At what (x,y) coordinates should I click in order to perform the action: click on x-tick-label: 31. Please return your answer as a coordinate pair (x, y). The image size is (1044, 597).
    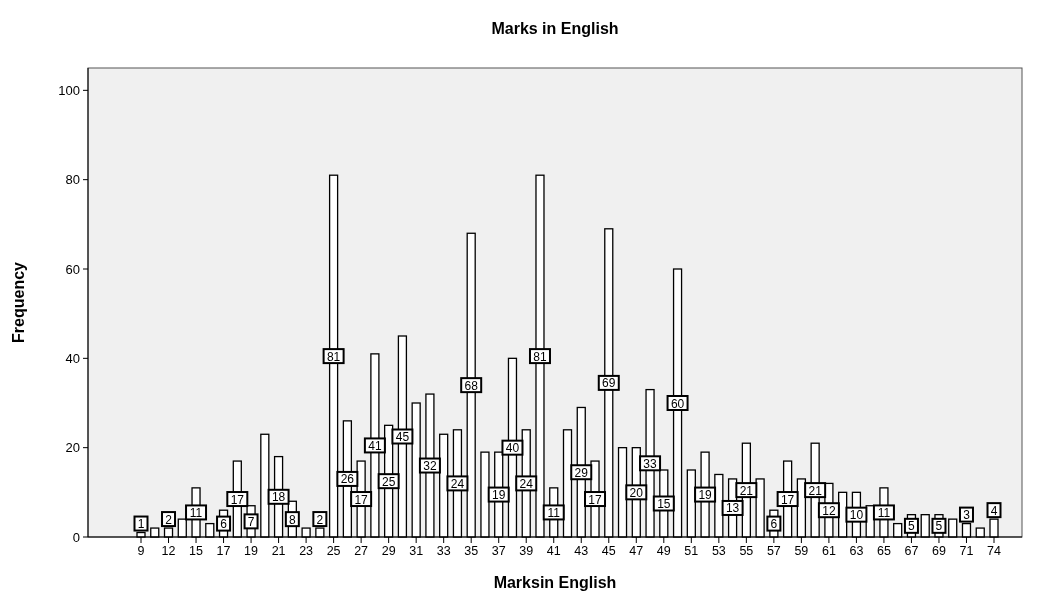
    Looking at the image, I should click on (416, 551).